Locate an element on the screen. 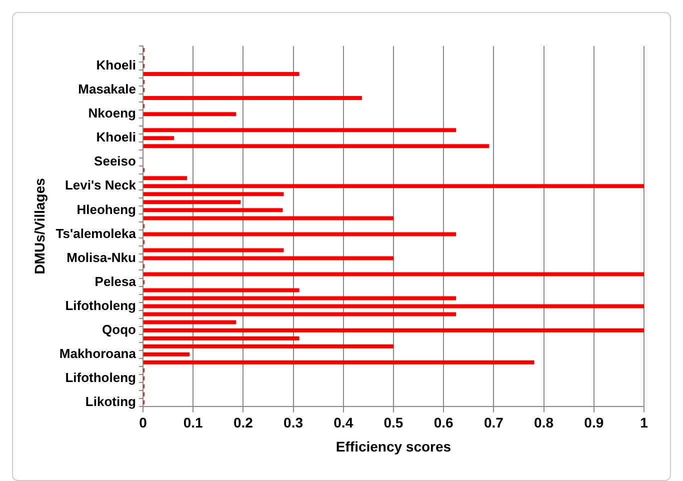  x-axis-title: Efficiency scores is located at coordinates (394, 446).